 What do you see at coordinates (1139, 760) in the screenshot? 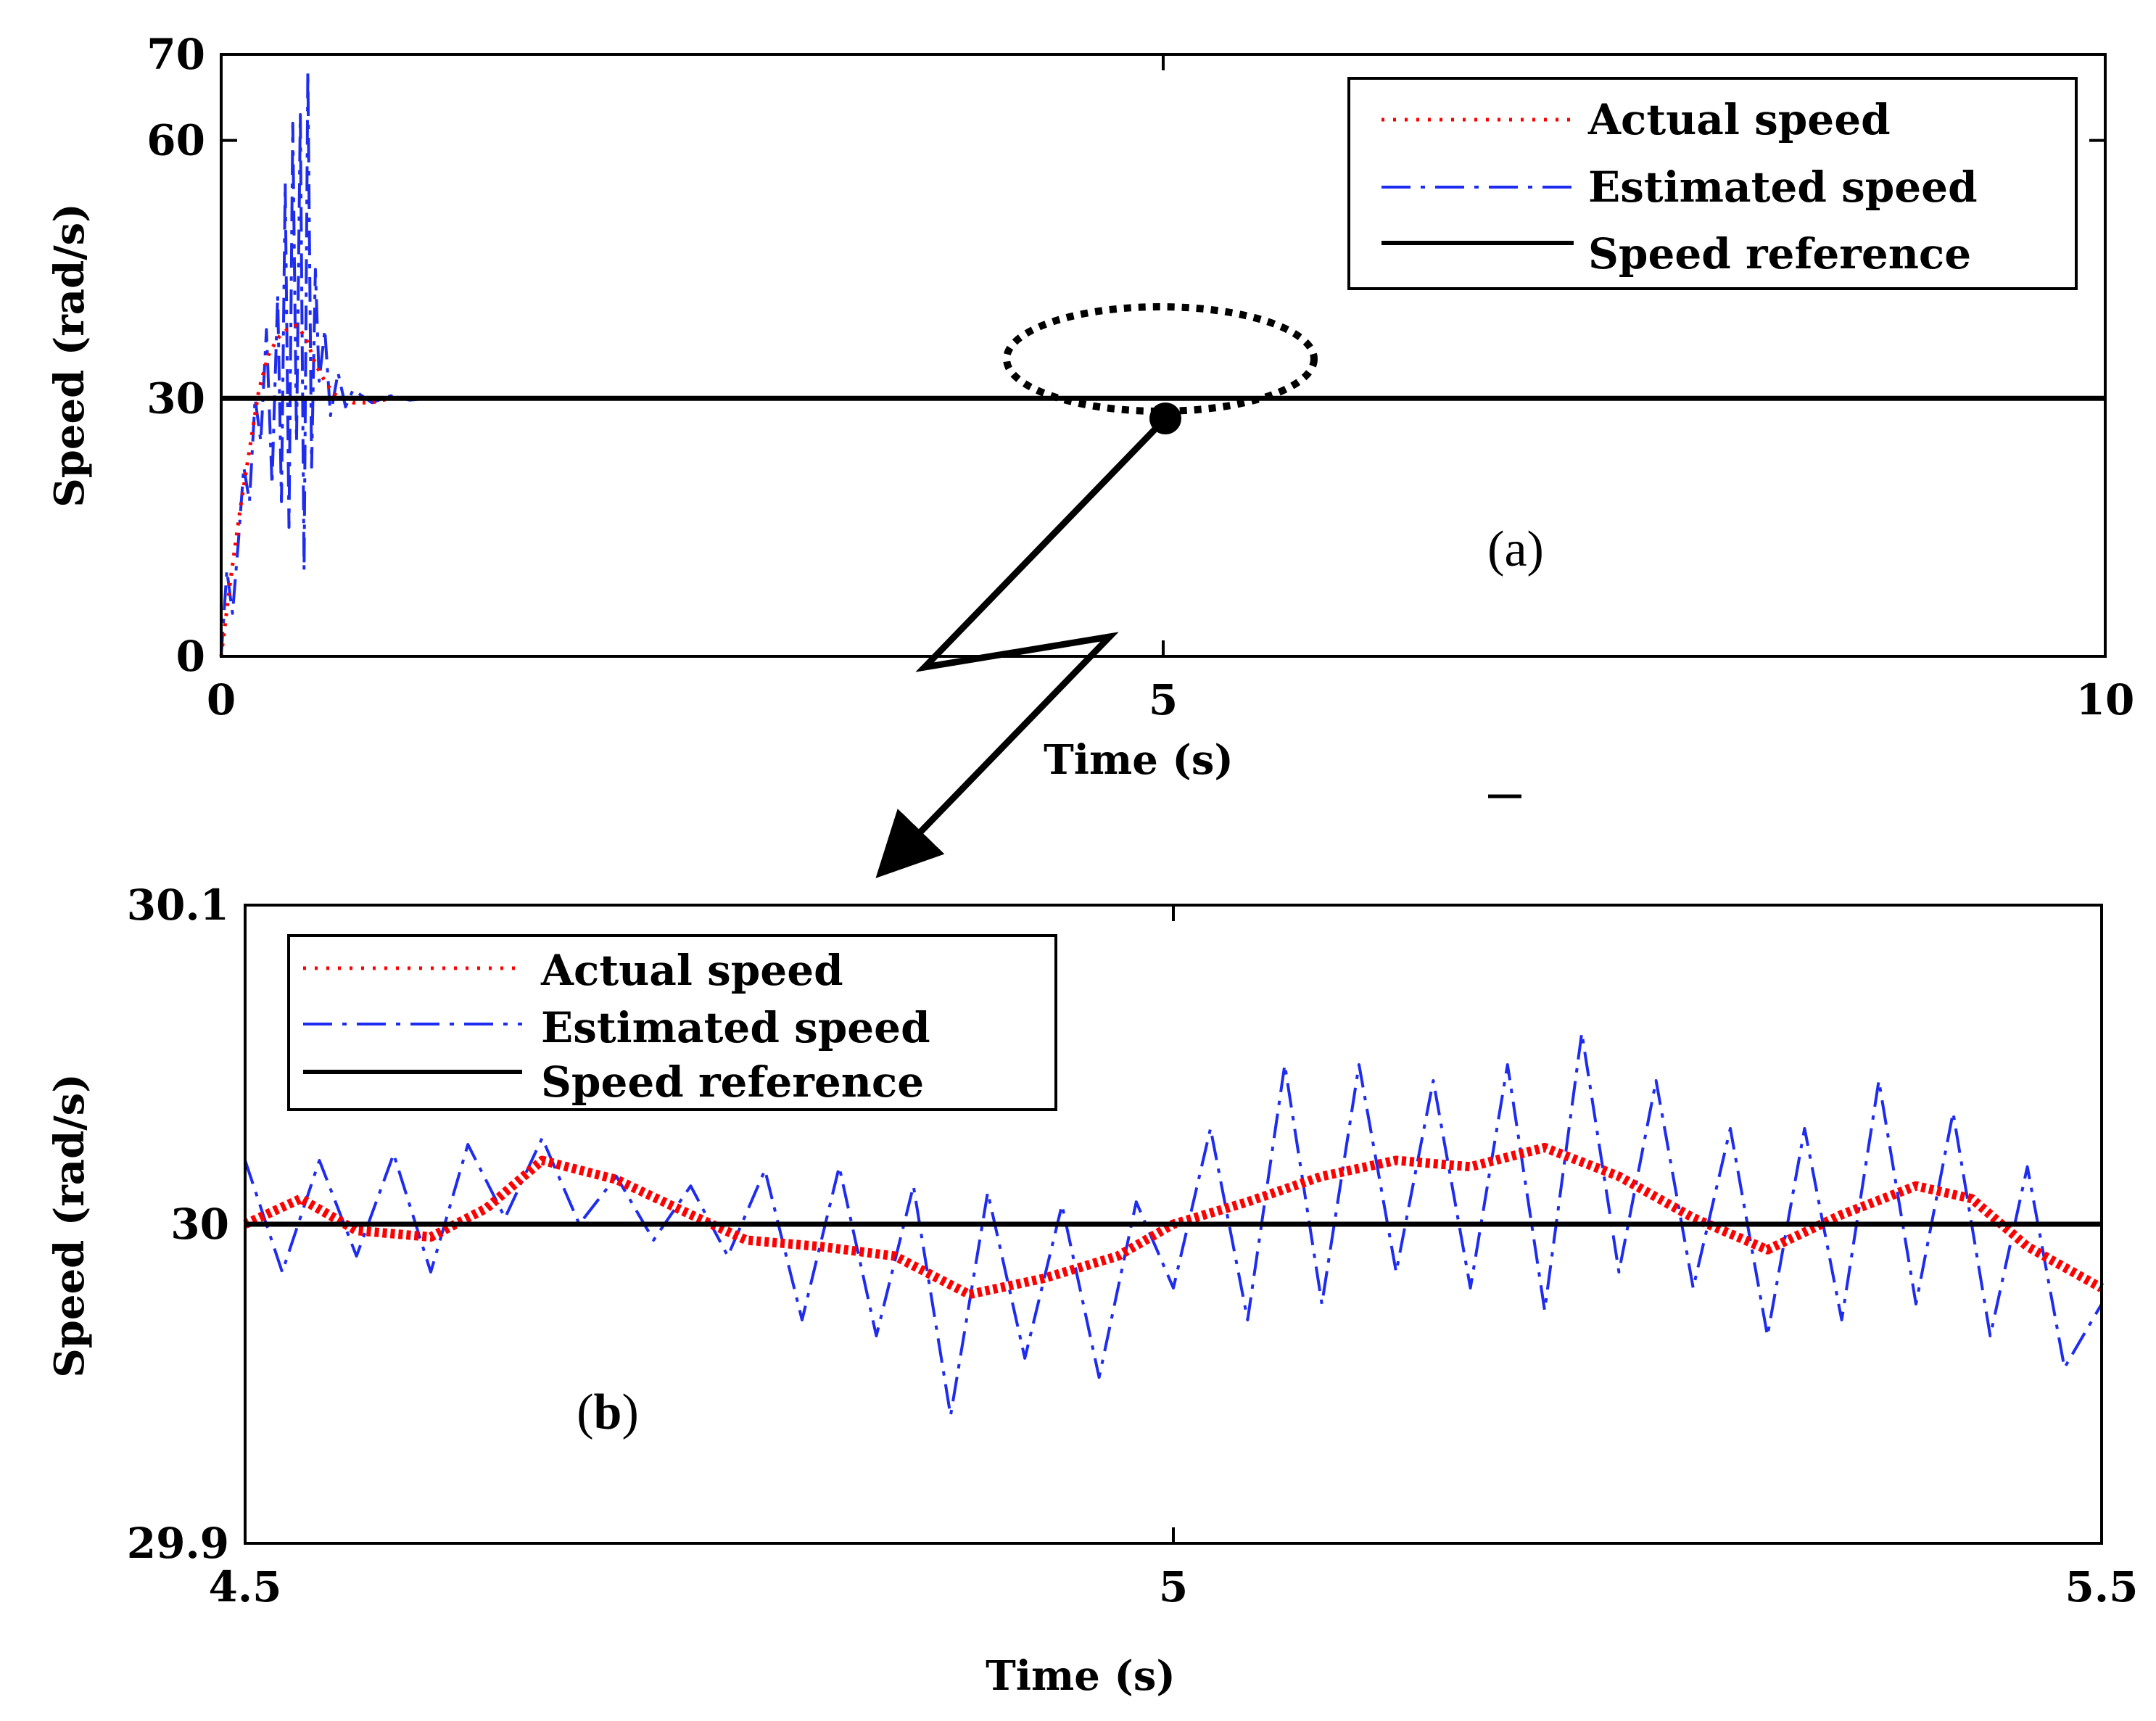
I see `chart-a-xlabel: Time (s)` at bounding box center [1139, 760].